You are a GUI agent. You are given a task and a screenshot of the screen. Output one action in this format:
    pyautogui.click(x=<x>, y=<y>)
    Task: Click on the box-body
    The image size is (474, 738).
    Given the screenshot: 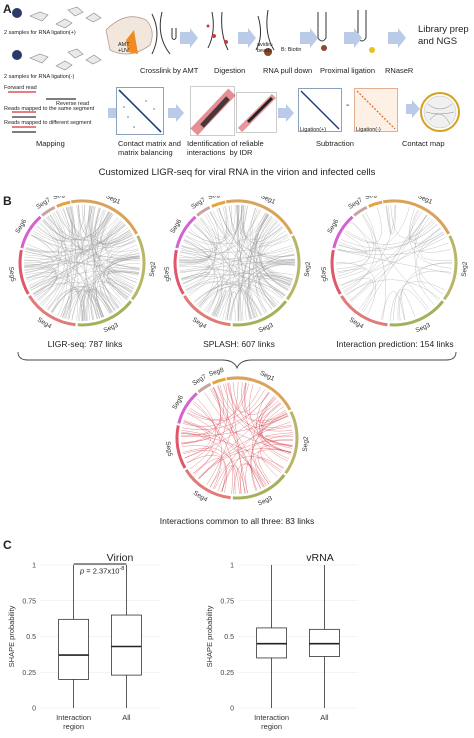 What is the action you would take?
    pyautogui.click(x=126, y=645)
    